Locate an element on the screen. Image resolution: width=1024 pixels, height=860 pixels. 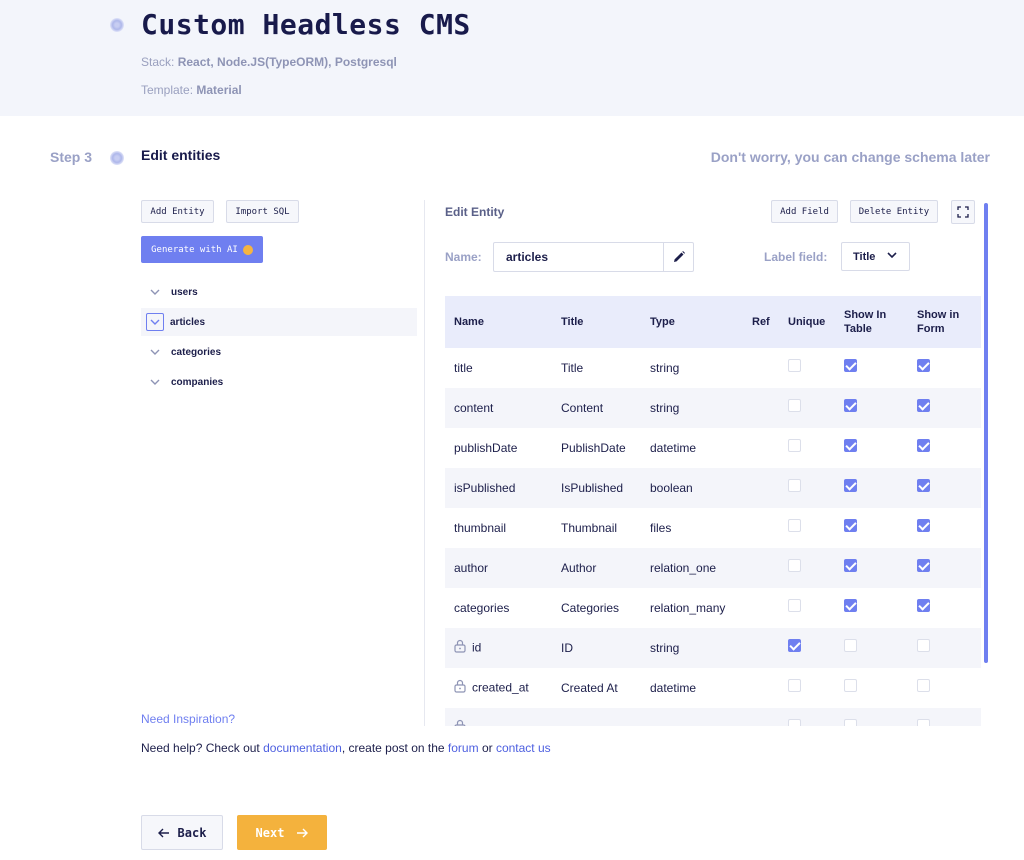
table-row: created_at Created At datetime is located at coordinates (713, 688).